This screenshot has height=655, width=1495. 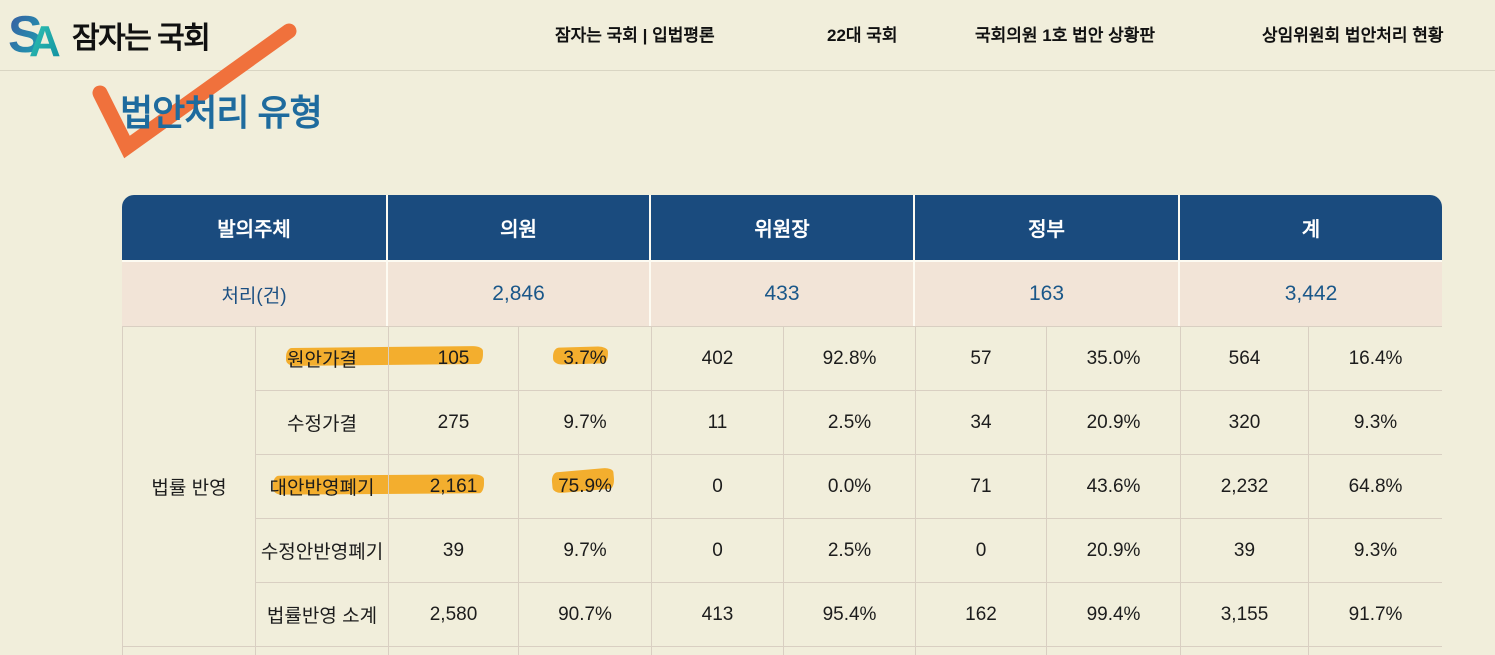 What do you see at coordinates (519, 294) in the screenshot?
I see `summary-value: 2,846` at bounding box center [519, 294].